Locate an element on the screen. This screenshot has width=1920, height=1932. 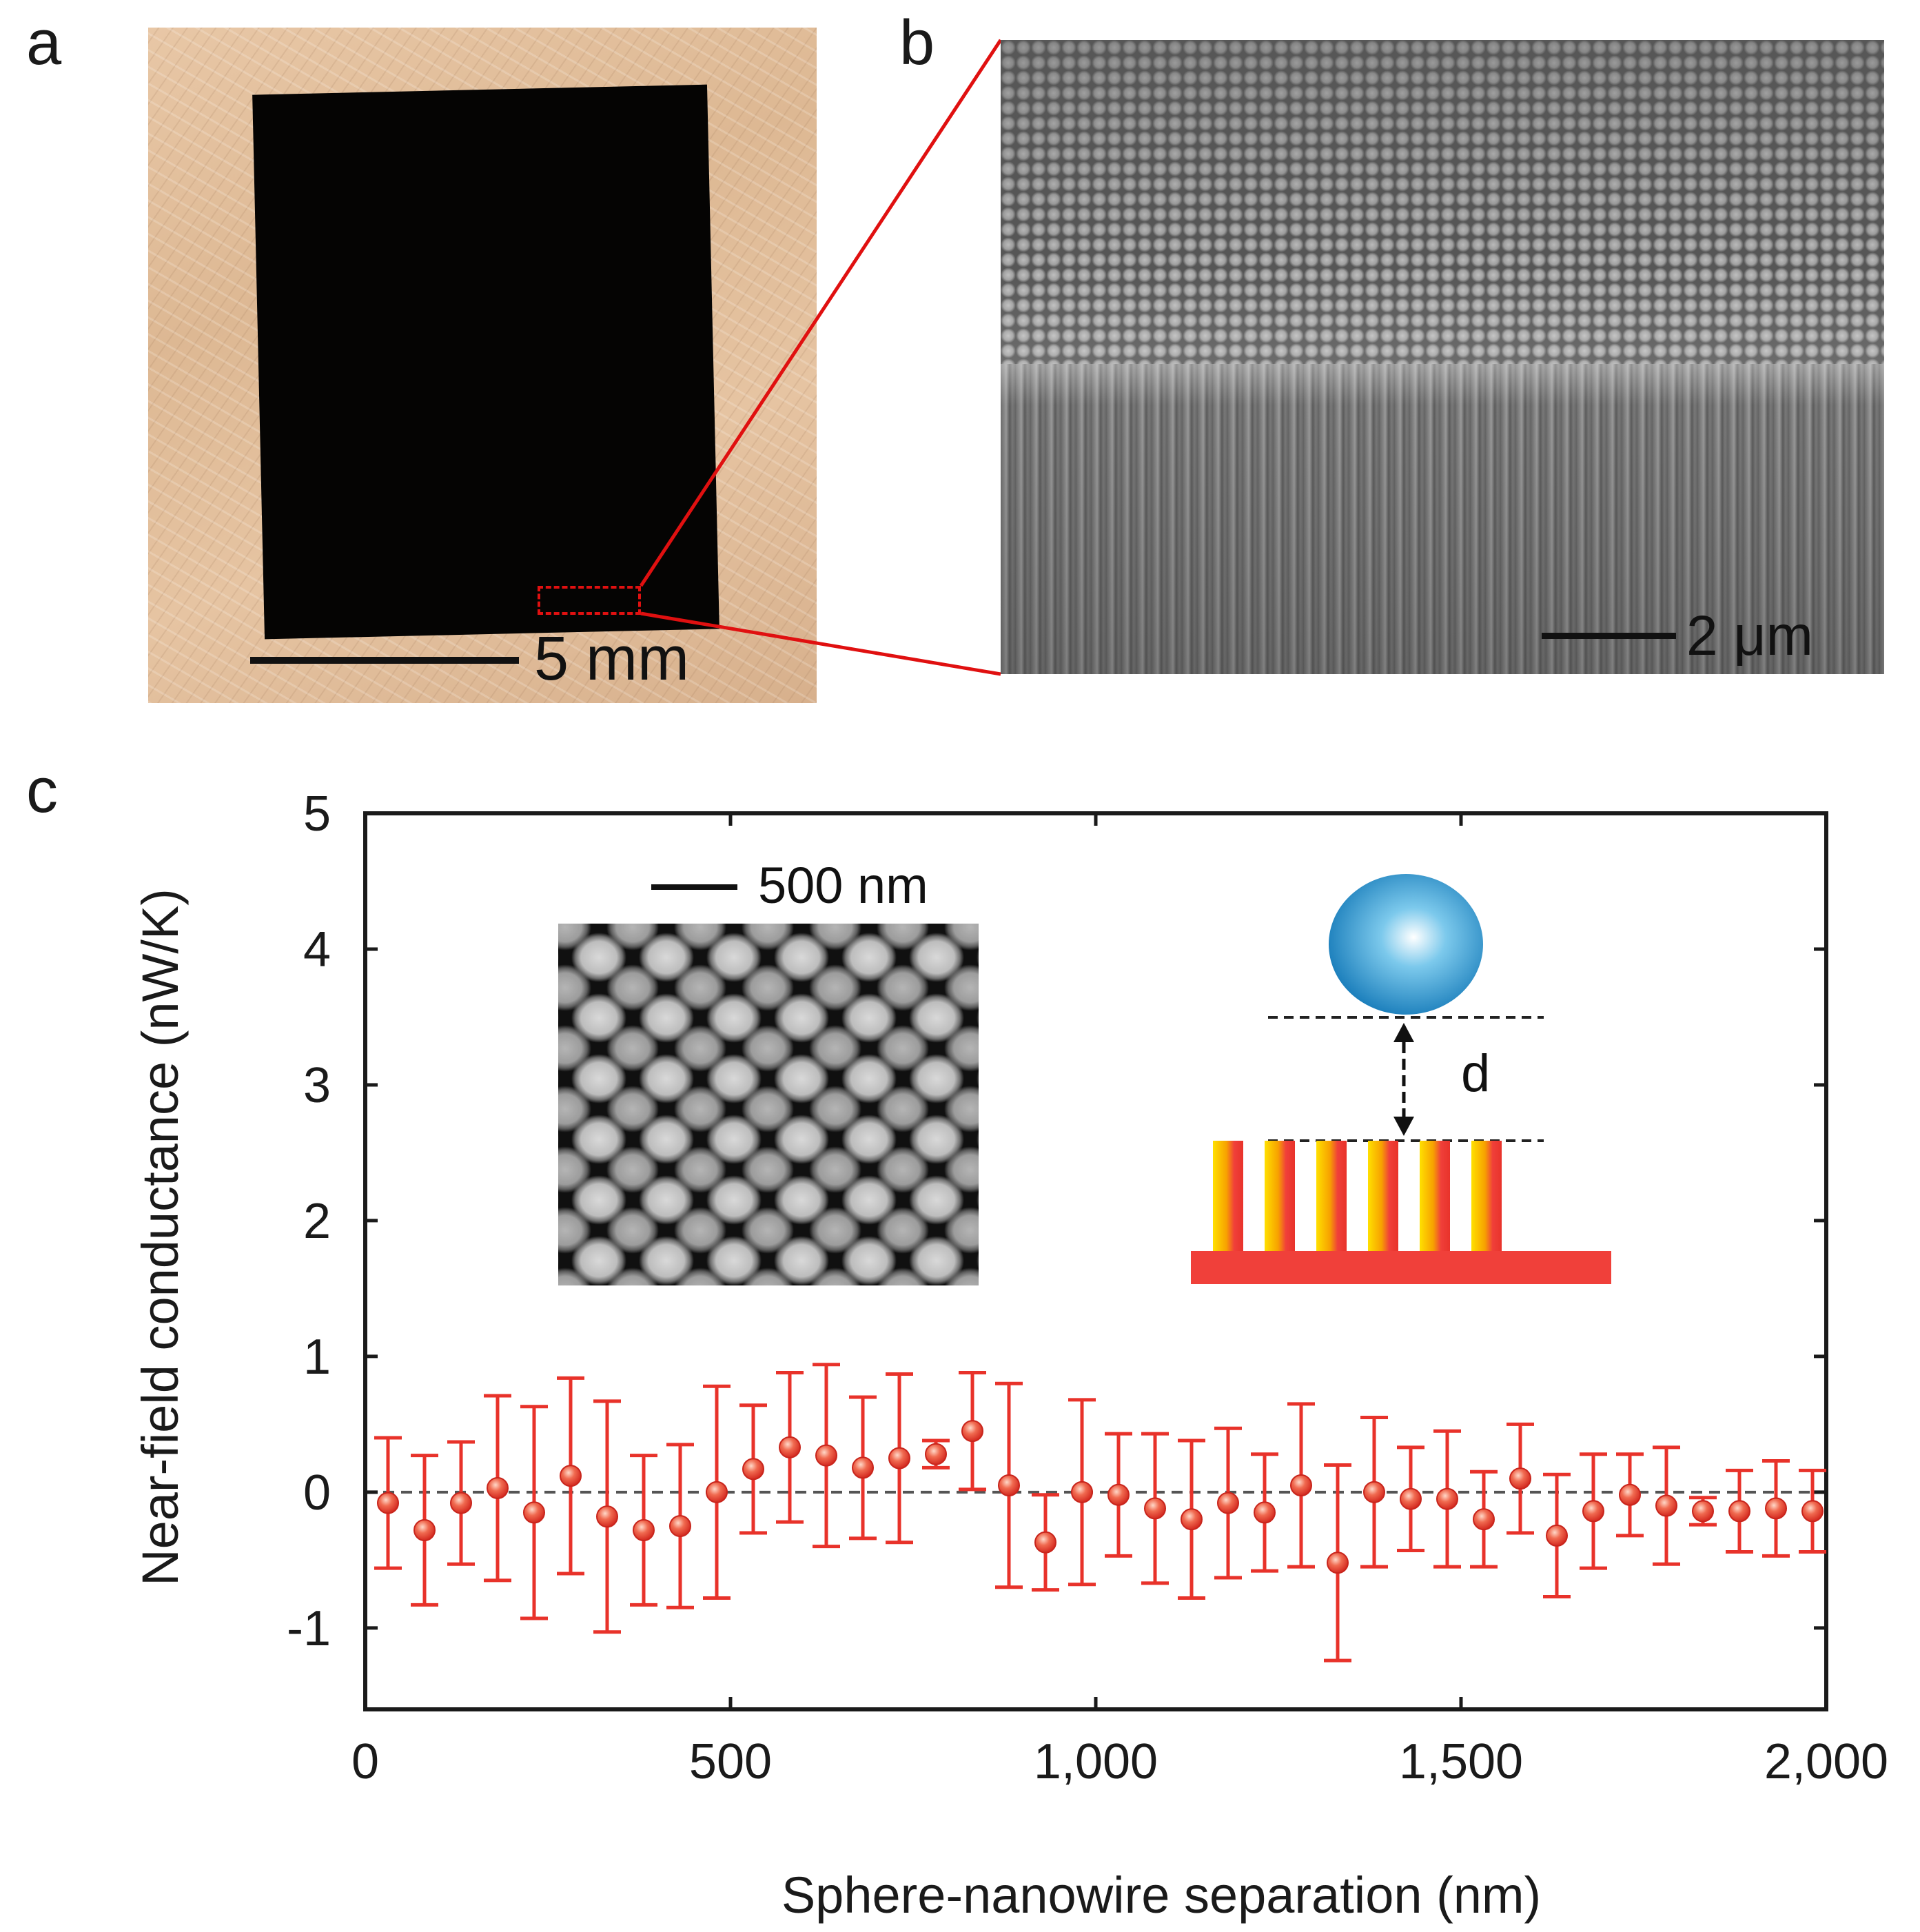
zoom-line-bottom is located at coordinates (820, 643).